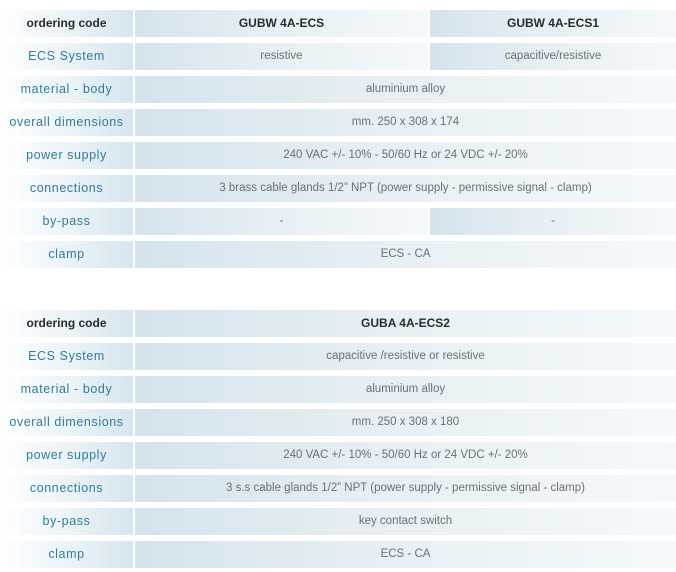 Image resolution: width=676 pixels, height=572 pixels. I want to click on ordering-code-ecs2: GUBA 4A-ECS2, so click(405, 323).